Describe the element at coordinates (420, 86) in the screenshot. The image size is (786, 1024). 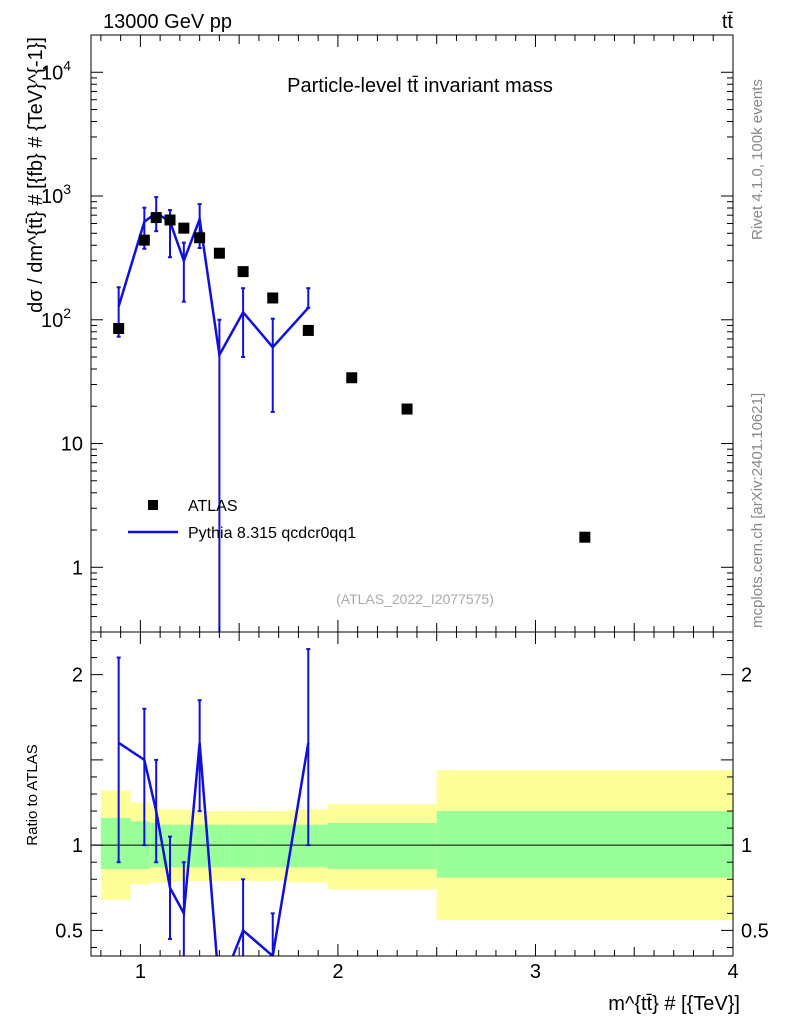
I see `chart-title: Particle-level tt̄ invariant mass` at that location.